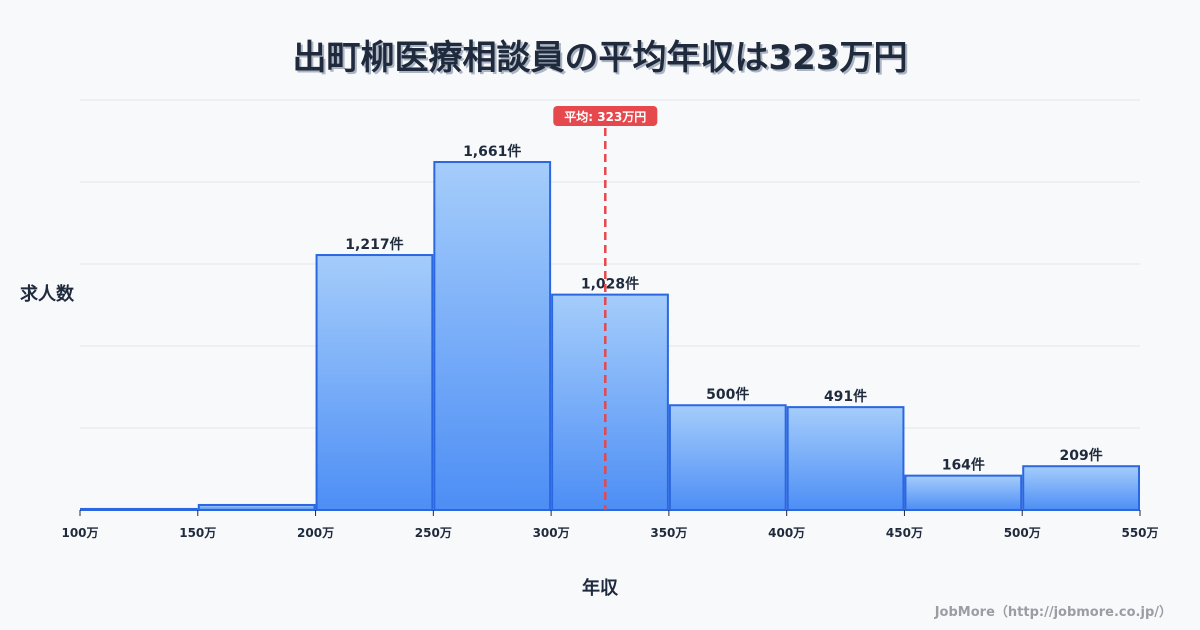 The height and width of the screenshot is (630, 1200). What do you see at coordinates (433, 533) in the screenshot?
I see `x-tick-label: 250万` at bounding box center [433, 533].